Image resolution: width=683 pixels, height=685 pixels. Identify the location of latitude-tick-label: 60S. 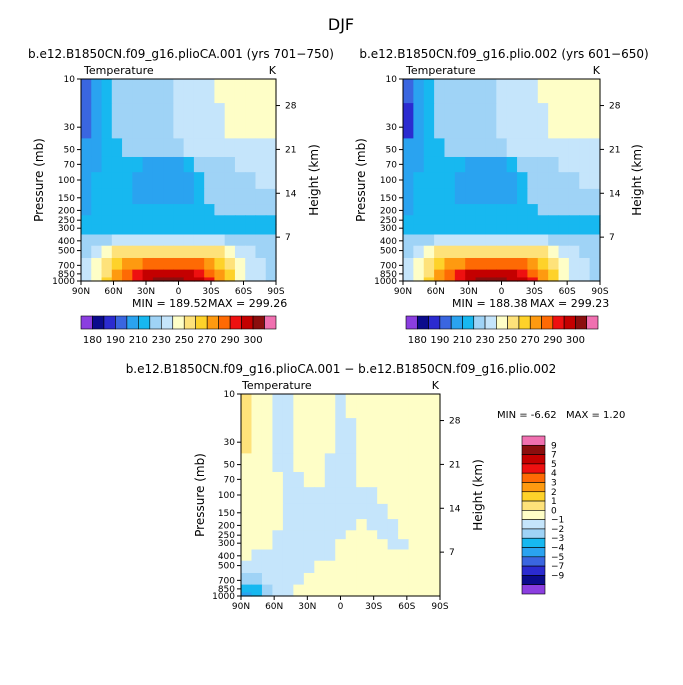
(406, 607).